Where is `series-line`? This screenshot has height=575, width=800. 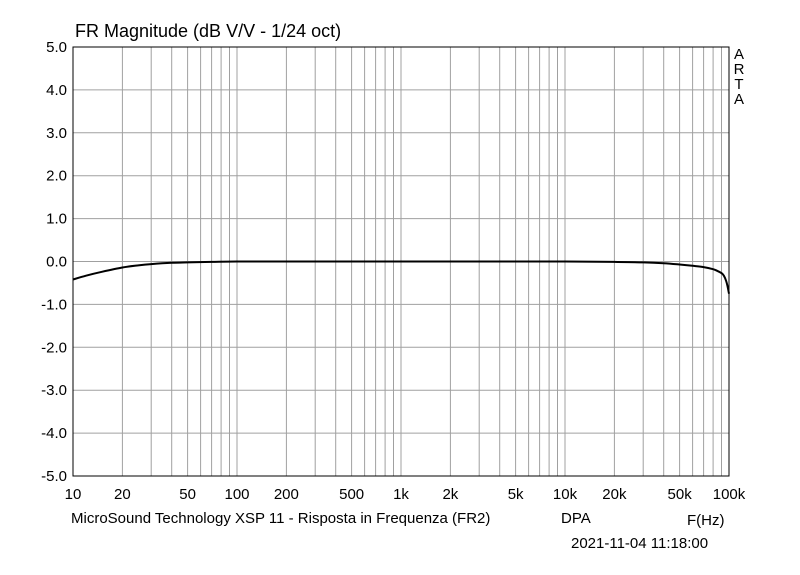 series-line is located at coordinates (401, 277).